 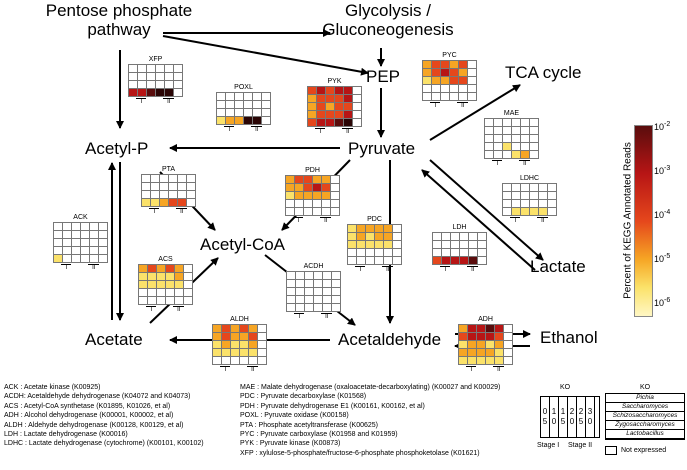 What do you see at coordinates (645, 434) in the screenshot?
I see `ko-species-item: Lactobacillus` at bounding box center [645, 434].